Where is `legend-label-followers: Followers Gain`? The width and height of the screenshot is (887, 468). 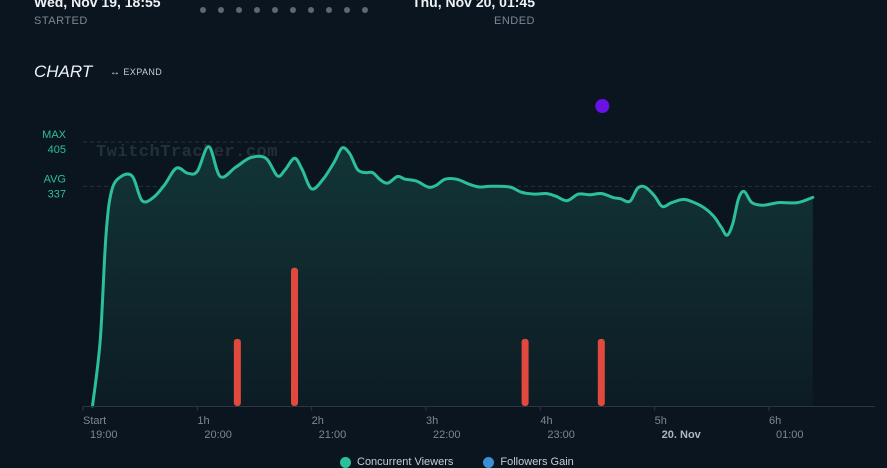
legend-label-followers: Followers Gain is located at coordinates (537, 462).